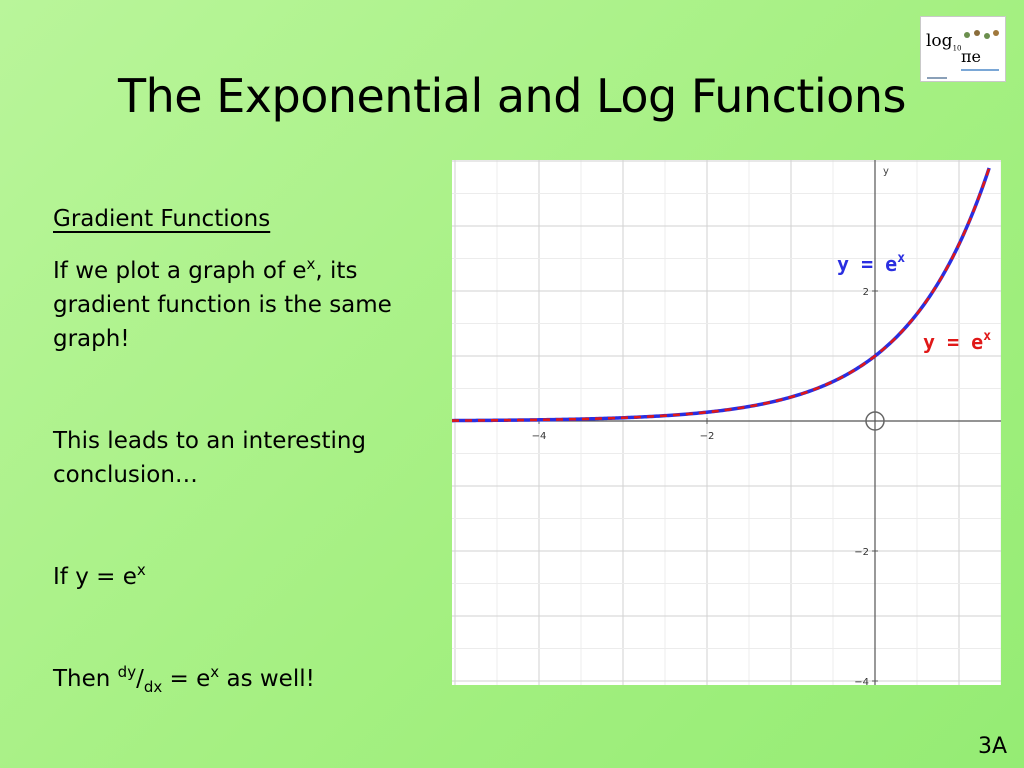  What do you see at coordinates (861, 552) in the screenshot?
I see `y-tick-label: −2` at bounding box center [861, 552].